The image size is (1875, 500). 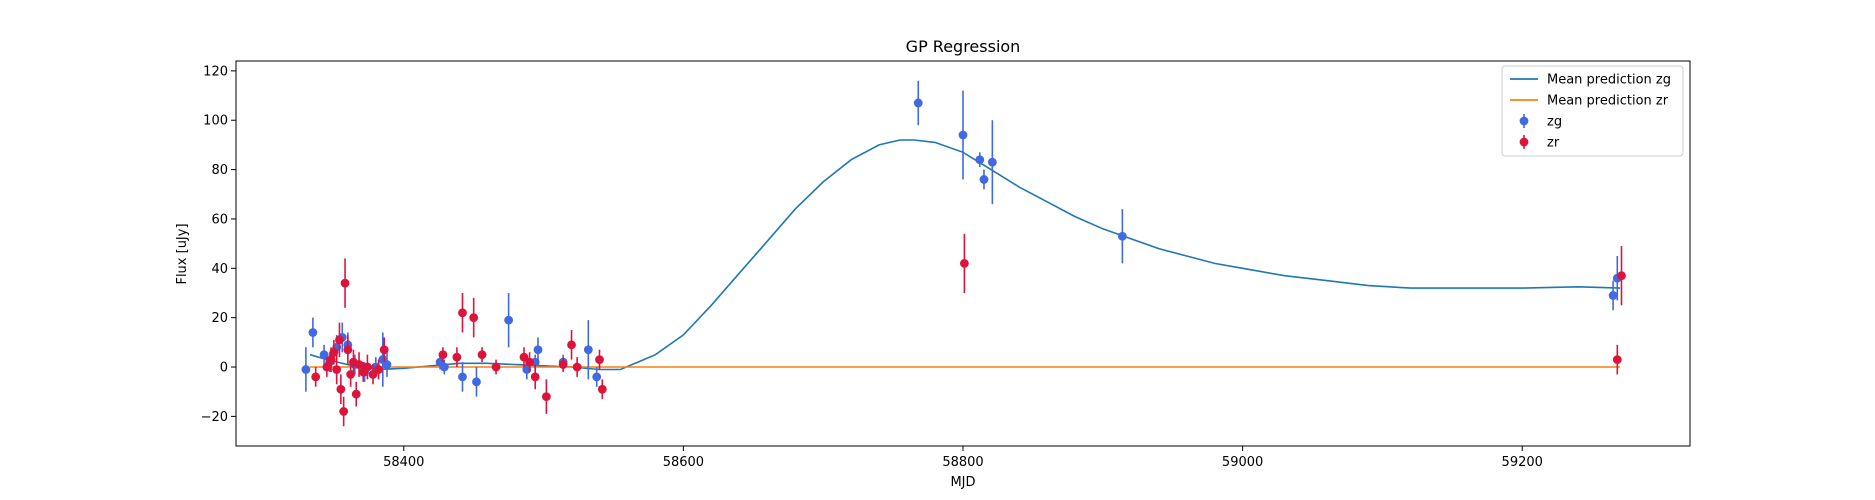 I want to click on y-tick-label: 80, so click(x=219, y=170).